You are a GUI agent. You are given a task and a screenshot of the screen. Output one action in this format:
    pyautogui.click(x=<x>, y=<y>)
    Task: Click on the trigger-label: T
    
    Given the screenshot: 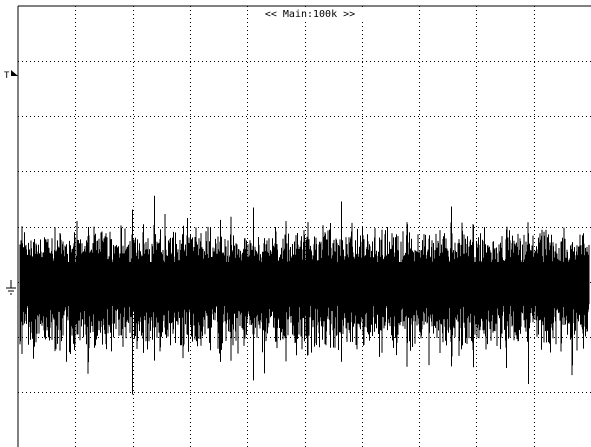 What is the action you would take?
    pyautogui.click(x=7, y=76)
    